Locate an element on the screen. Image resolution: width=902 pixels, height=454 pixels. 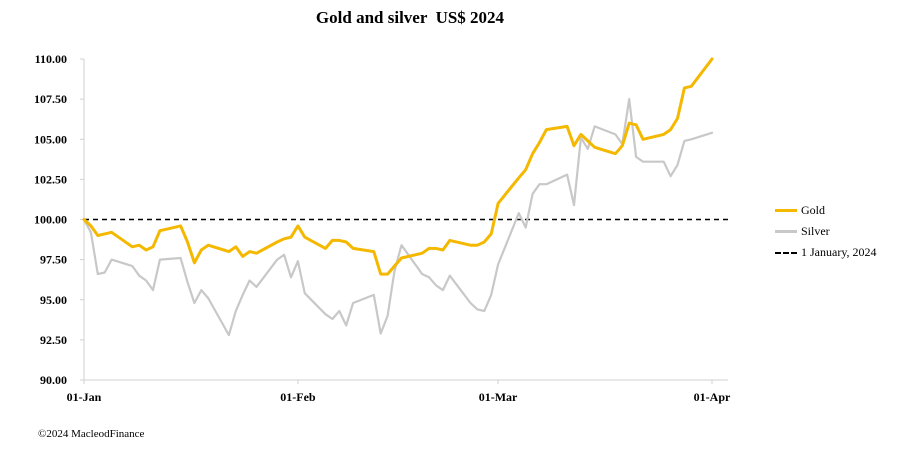
y-tick-label: 107.50 is located at coordinates (50, 99).